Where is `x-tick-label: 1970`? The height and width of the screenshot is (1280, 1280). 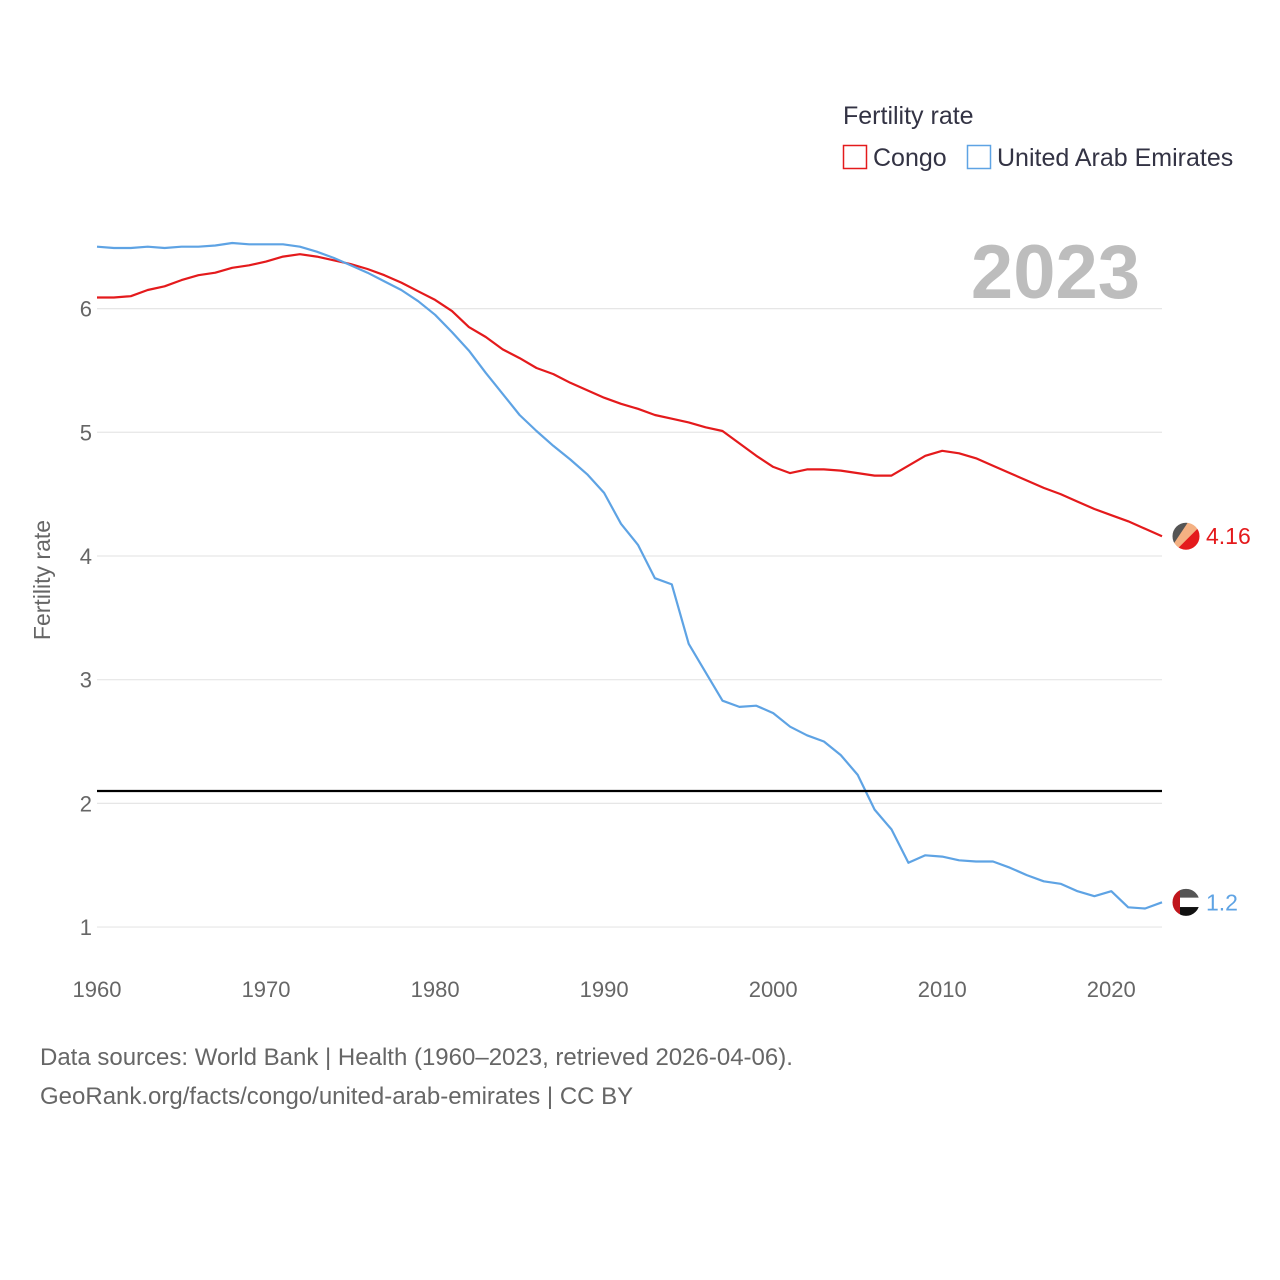
x-tick-label: 1970 is located at coordinates (266, 989).